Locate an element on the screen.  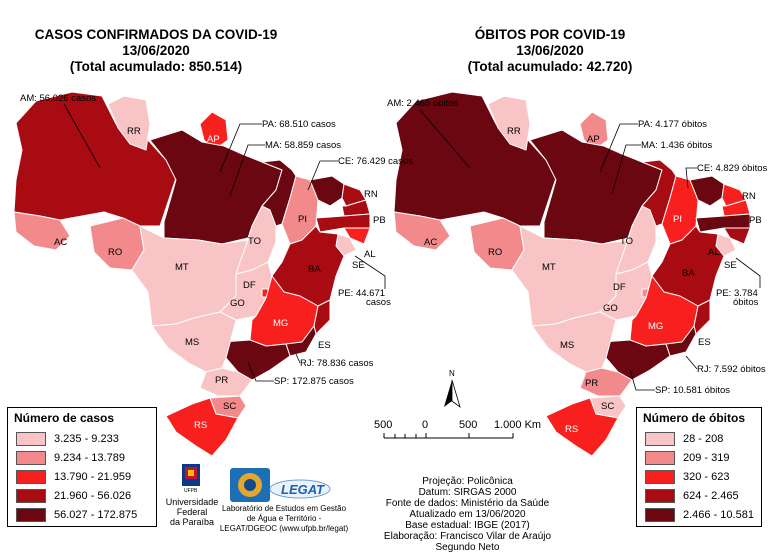
credit-datum: Datum: SIRGAS 2000 is located at coordinates (467, 492).